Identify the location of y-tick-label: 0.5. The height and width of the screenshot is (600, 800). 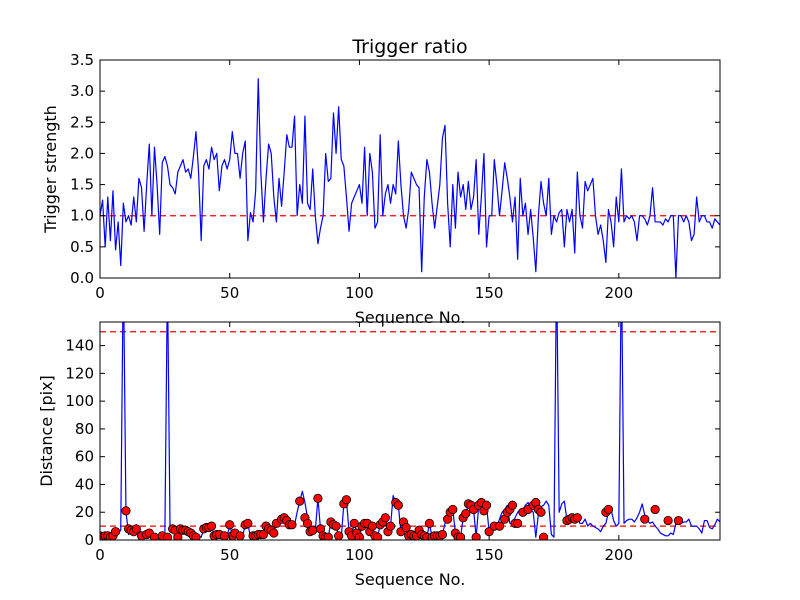
(82, 247).